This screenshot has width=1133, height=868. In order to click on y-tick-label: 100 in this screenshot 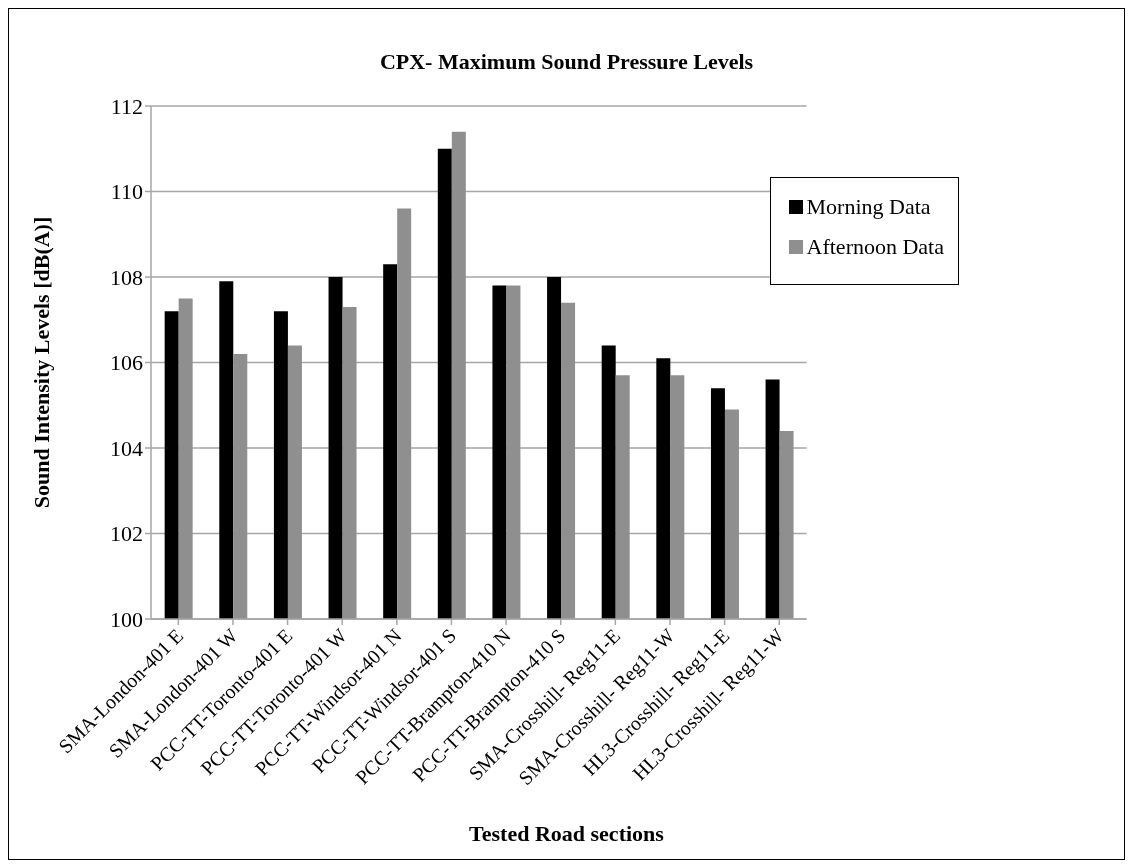, I will do `click(126, 619)`.